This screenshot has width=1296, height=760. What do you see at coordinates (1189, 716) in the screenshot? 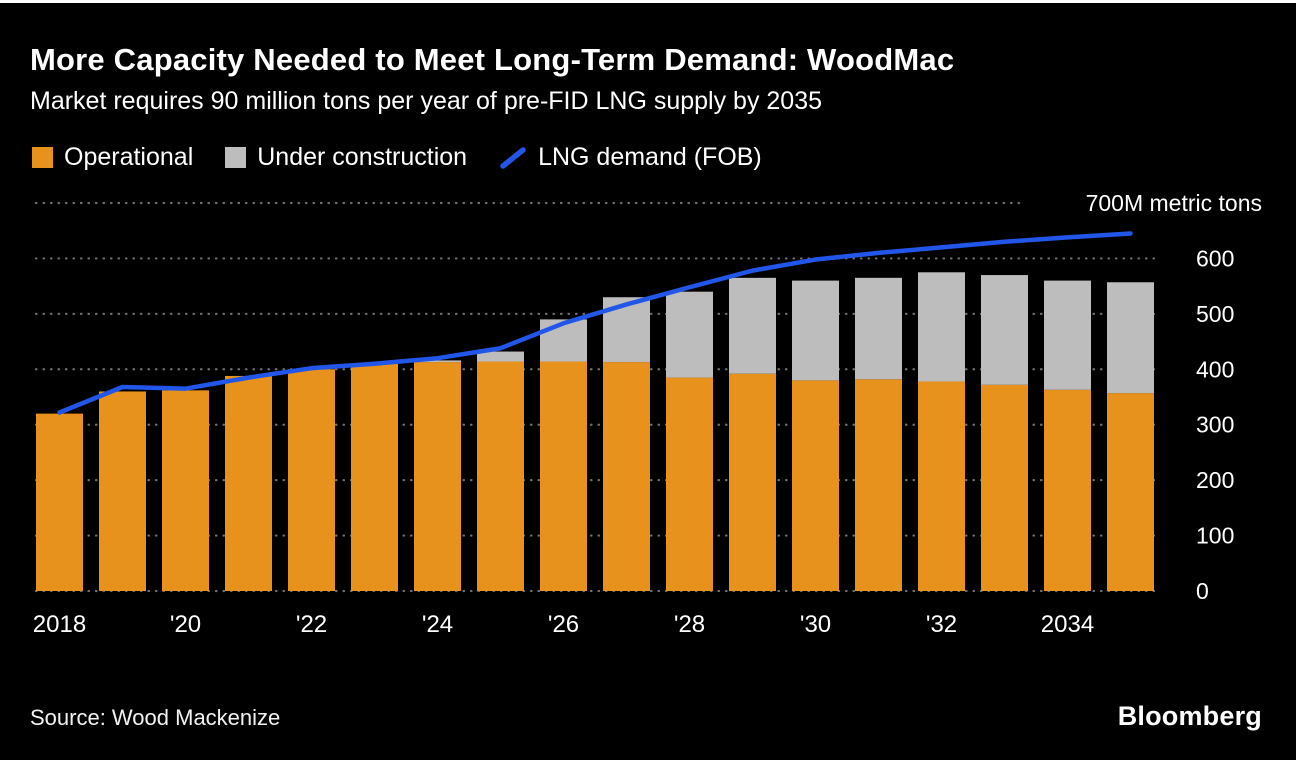
I see `bloomberg-logo: Bloomberg` at bounding box center [1189, 716].